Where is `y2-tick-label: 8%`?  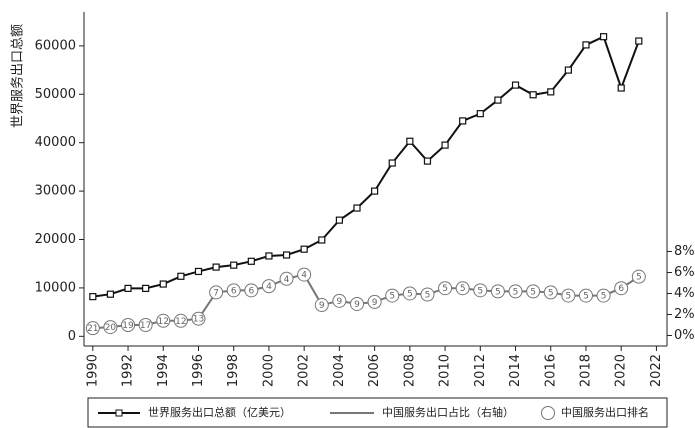 y2-tick-label: 8% is located at coordinates (684, 251).